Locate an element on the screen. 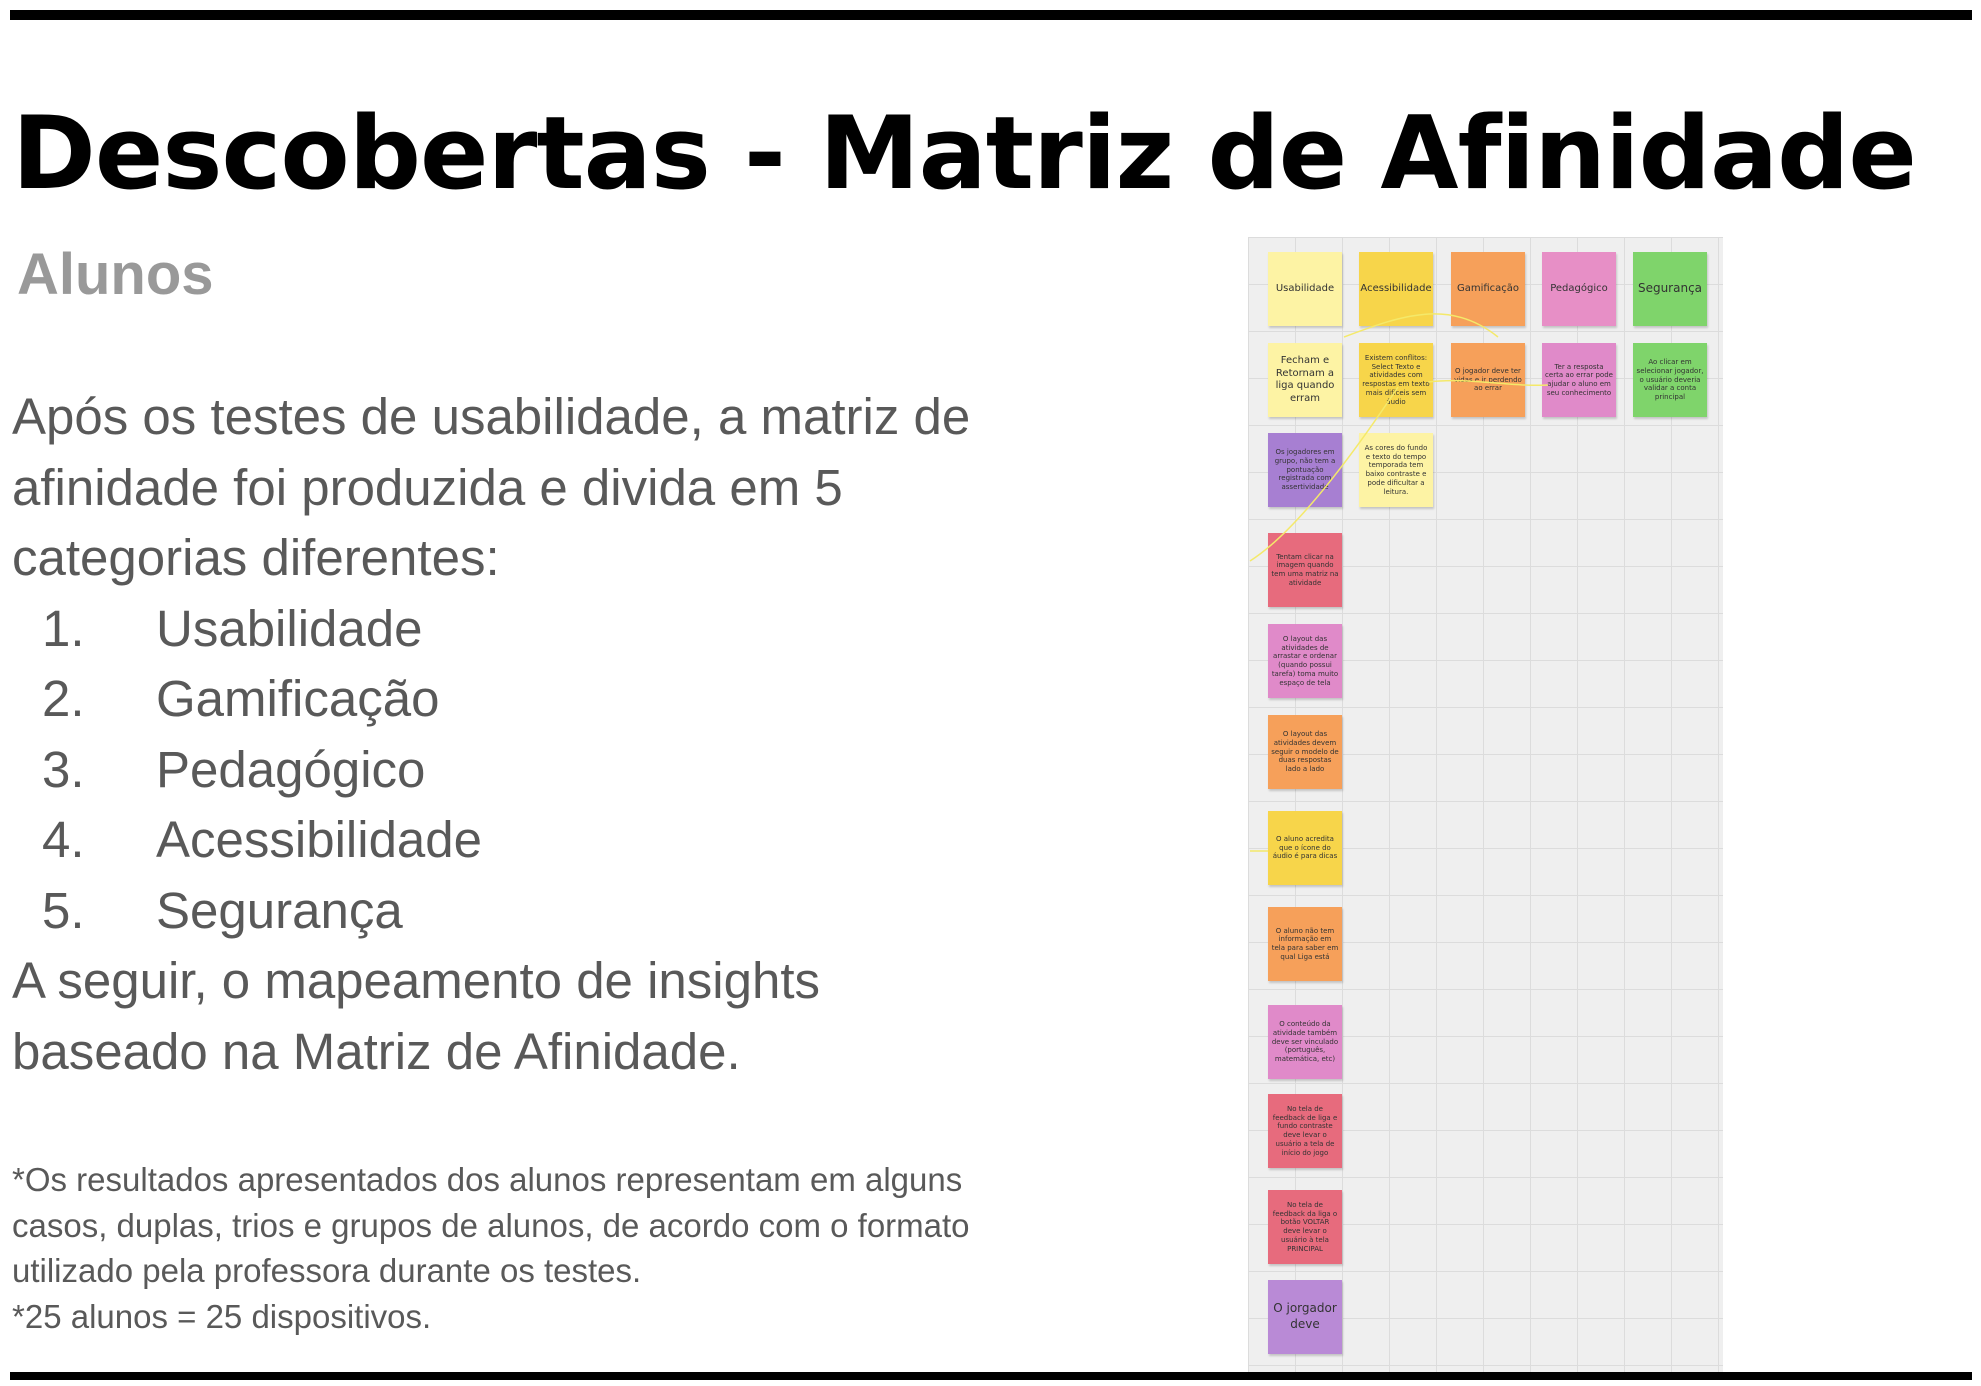 This screenshot has width=1981, height=1386. list-number: 3. is located at coordinates (63, 769).